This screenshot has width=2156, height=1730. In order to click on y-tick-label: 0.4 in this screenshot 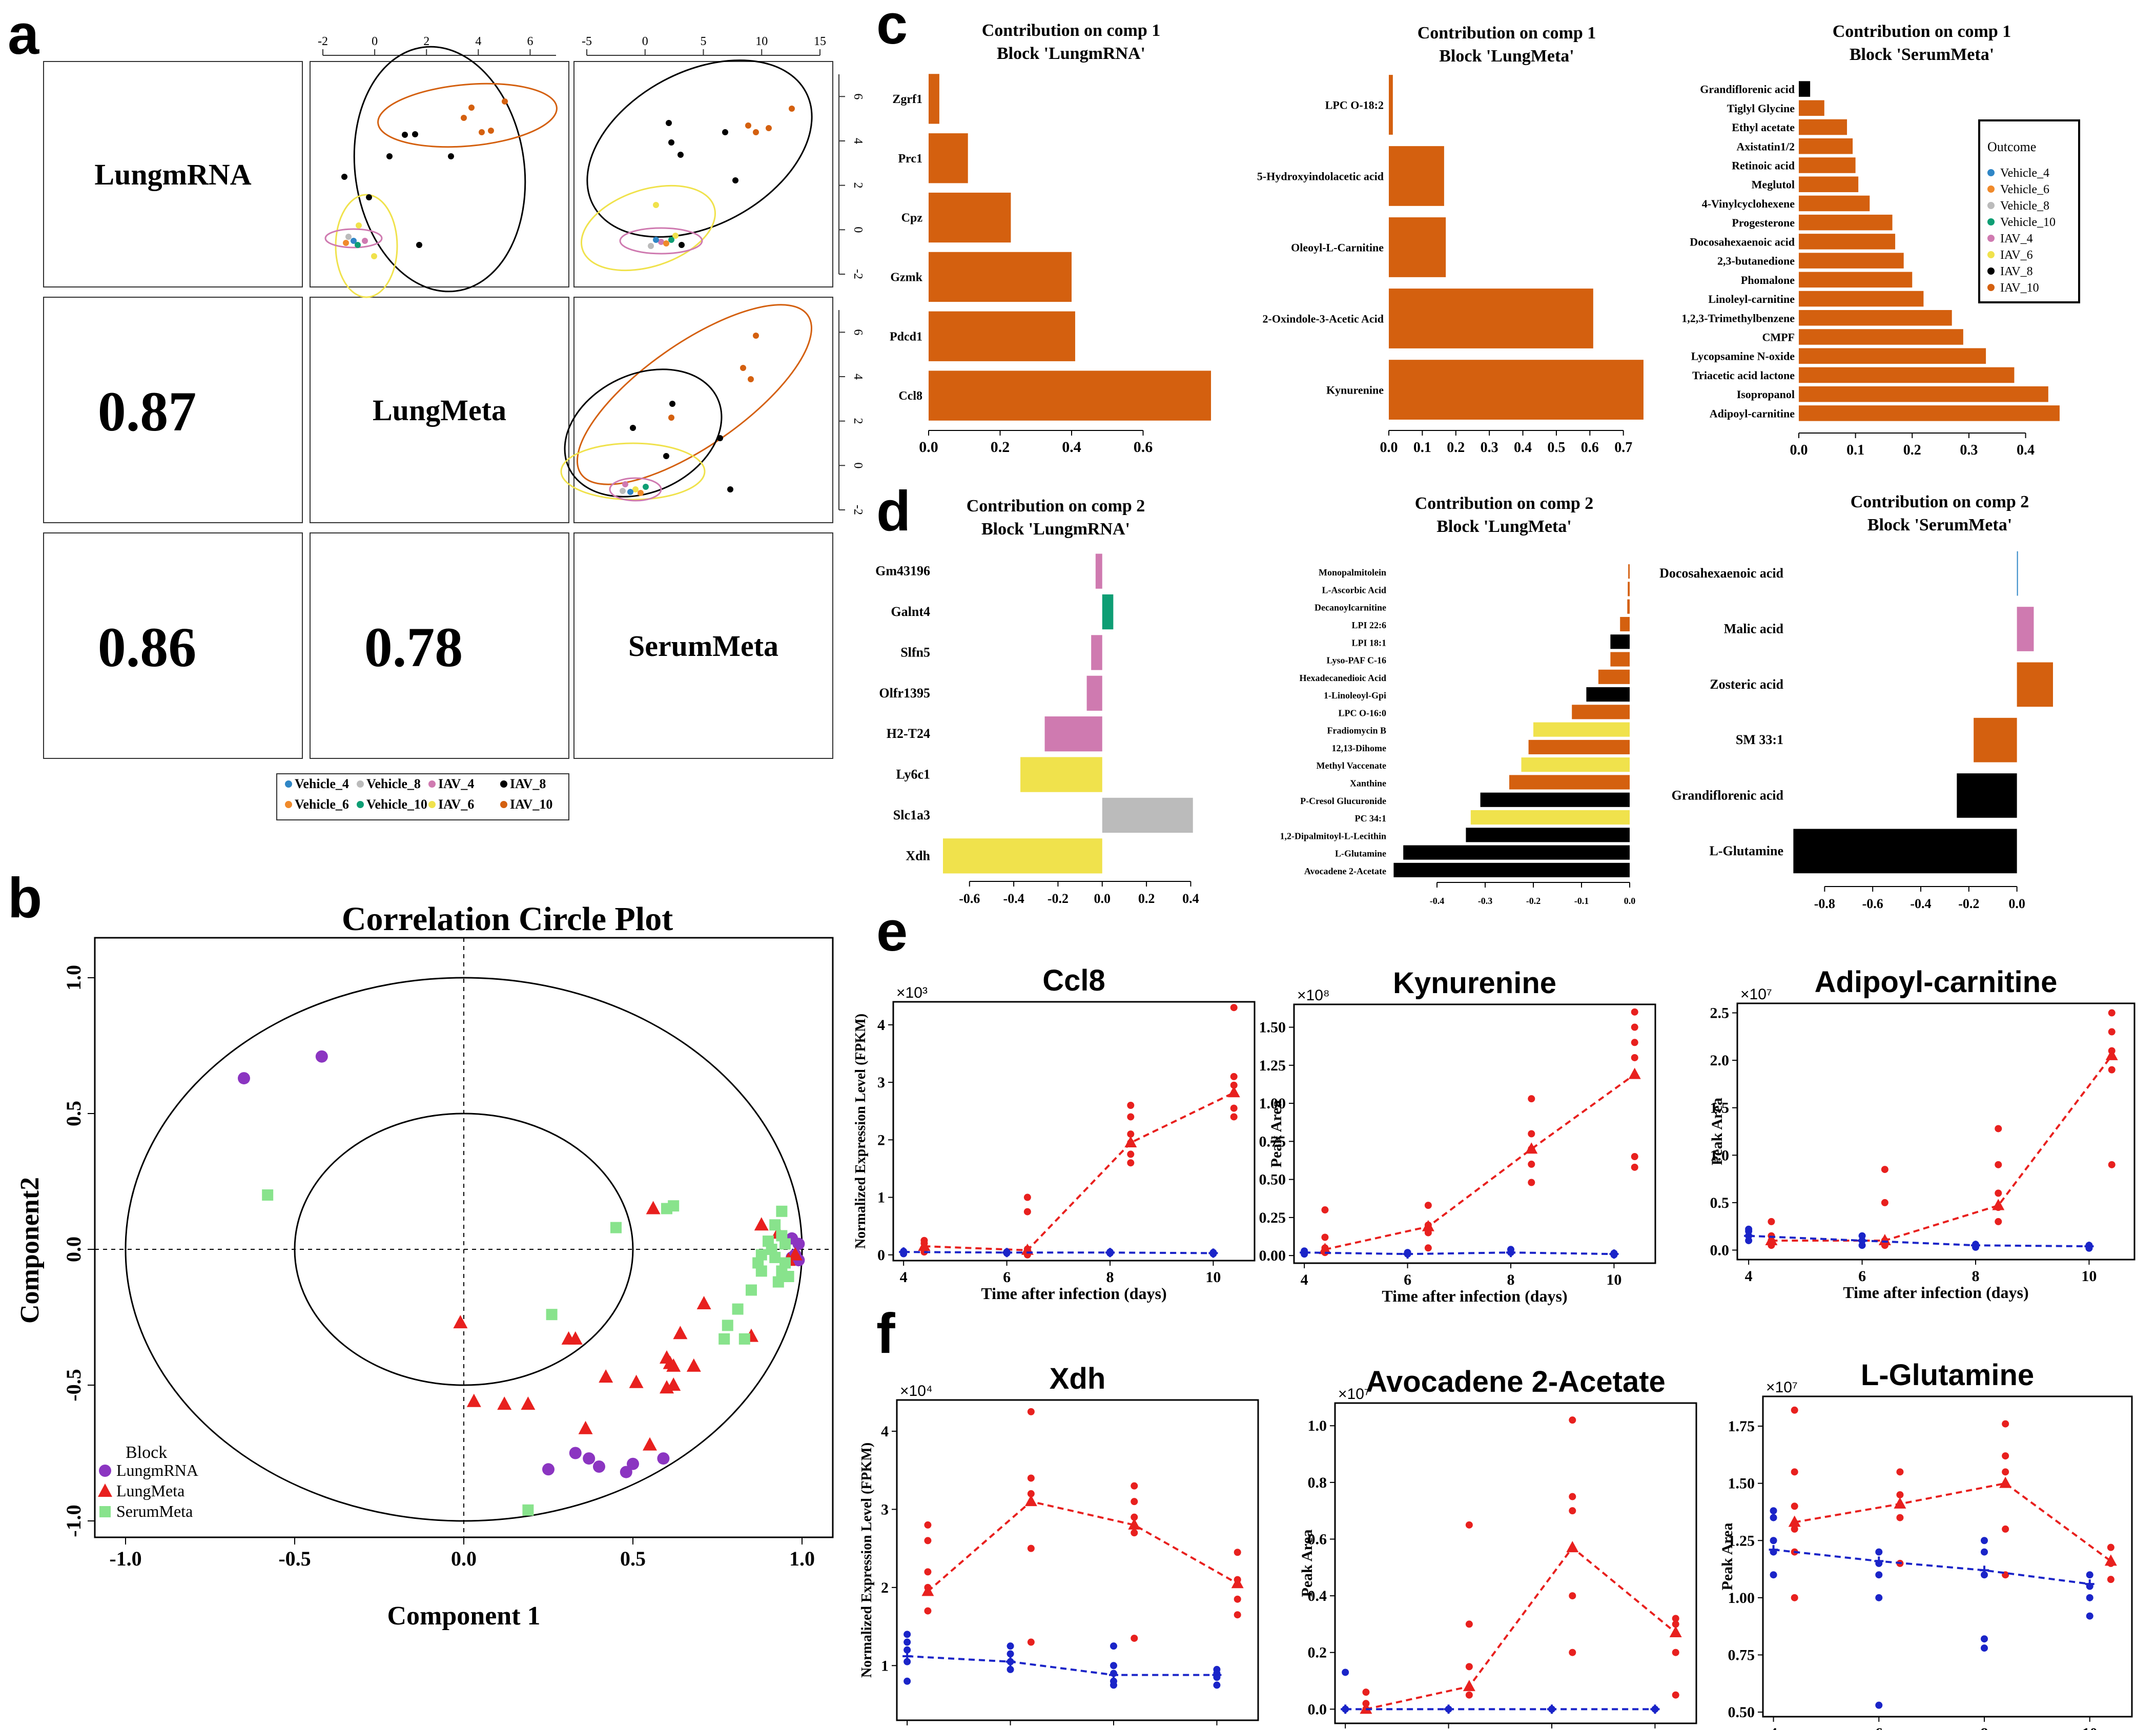, I will do `click(1317, 1596)`.